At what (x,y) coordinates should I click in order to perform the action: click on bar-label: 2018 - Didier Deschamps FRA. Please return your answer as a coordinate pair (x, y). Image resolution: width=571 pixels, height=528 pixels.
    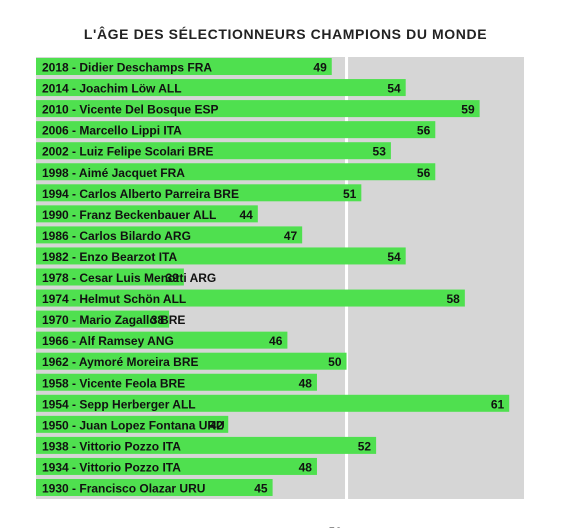
    Looking at the image, I should click on (127, 68).